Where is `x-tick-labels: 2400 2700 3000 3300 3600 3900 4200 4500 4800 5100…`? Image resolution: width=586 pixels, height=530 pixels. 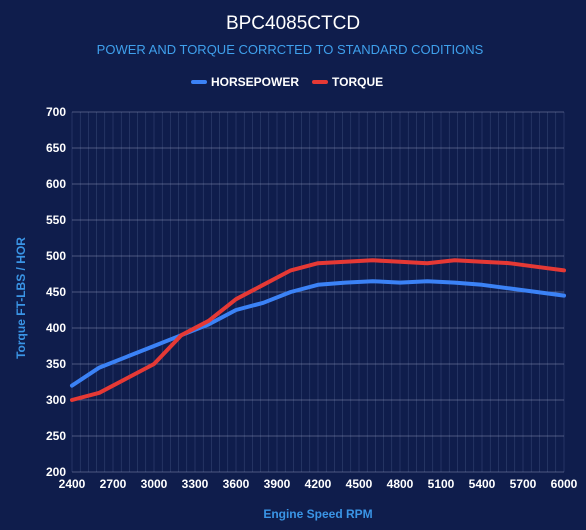 x-tick-labels: 2400 2700 3000 3300 3600 3900 4200 4500 4800 5100… is located at coordinates (318, 484).